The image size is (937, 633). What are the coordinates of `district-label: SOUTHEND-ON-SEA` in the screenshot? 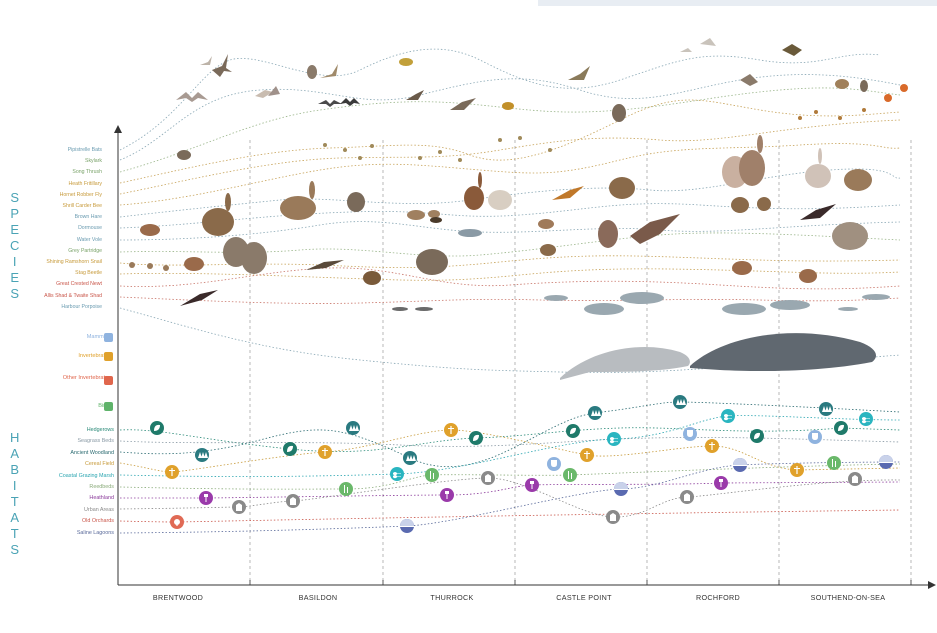 It's located at (848, 597).